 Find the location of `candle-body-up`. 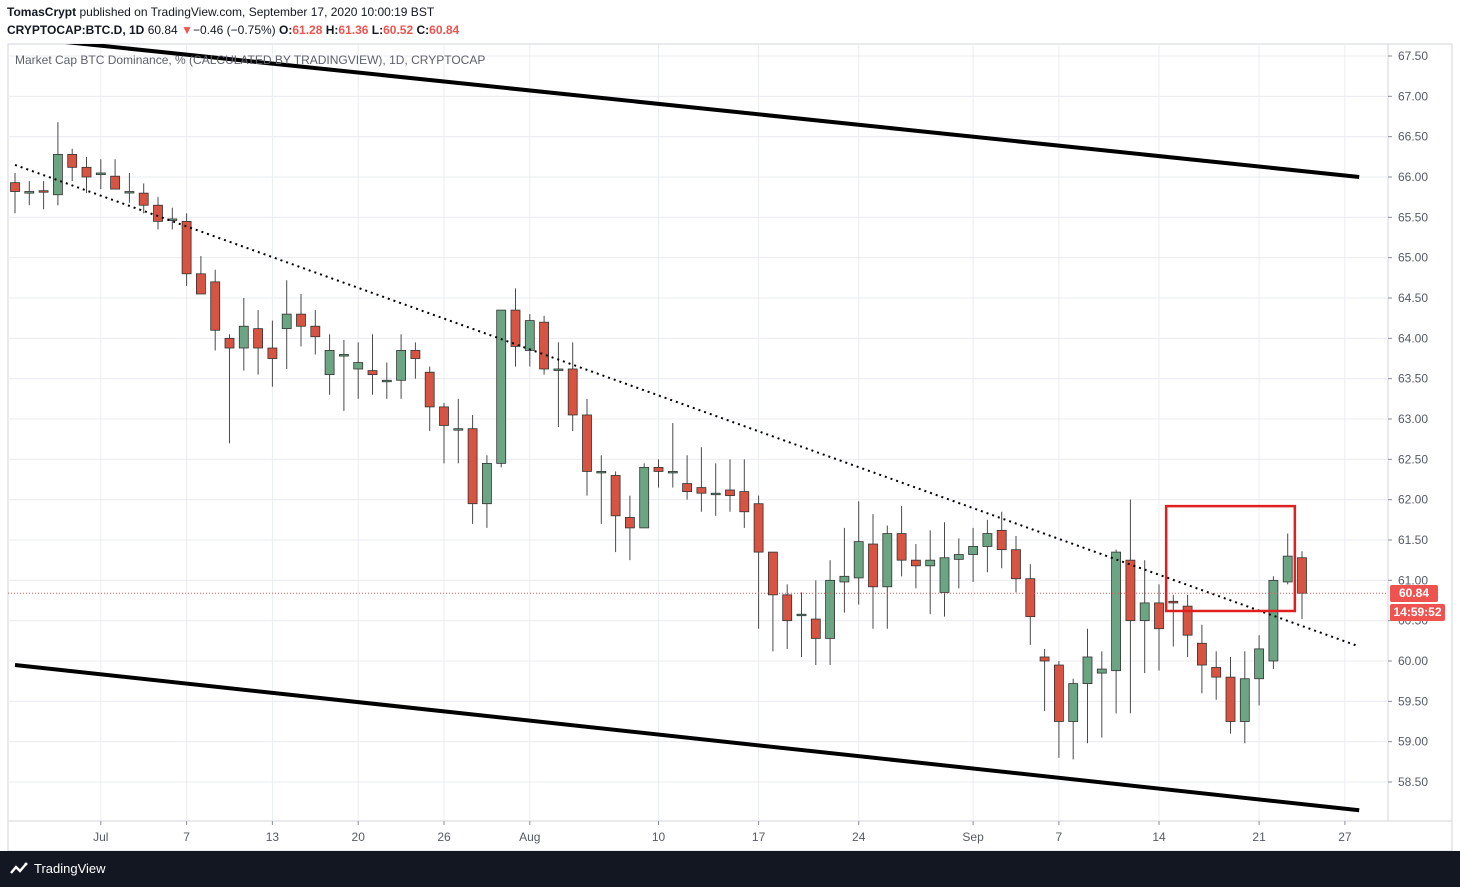

candle-body-up is located at coordinates (715, 494).